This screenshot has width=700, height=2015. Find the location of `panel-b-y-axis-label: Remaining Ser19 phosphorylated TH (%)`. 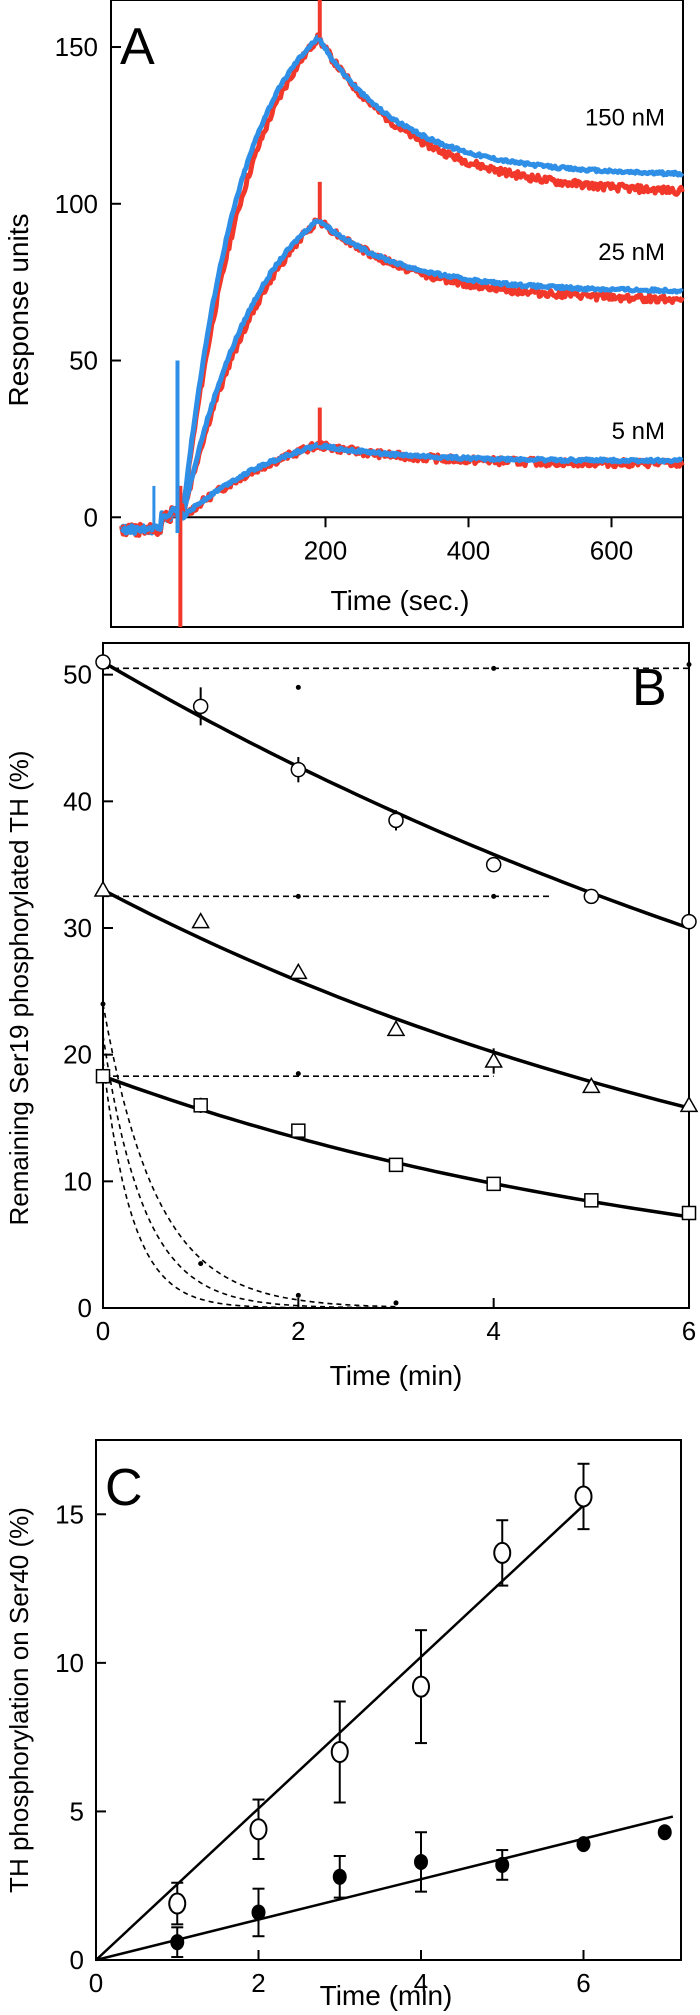

panel-b-y-axis-label: Remaining Ser19 phosphorylated TH (%) is located at coordinates (19, 988).